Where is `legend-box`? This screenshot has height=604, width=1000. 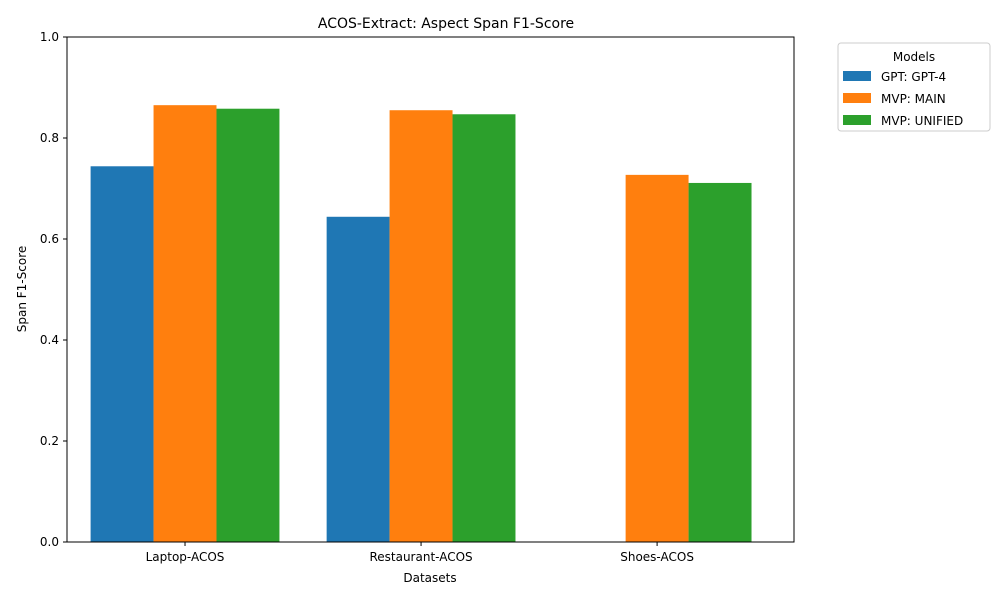 legend-box is located at coordinates (914, 87).